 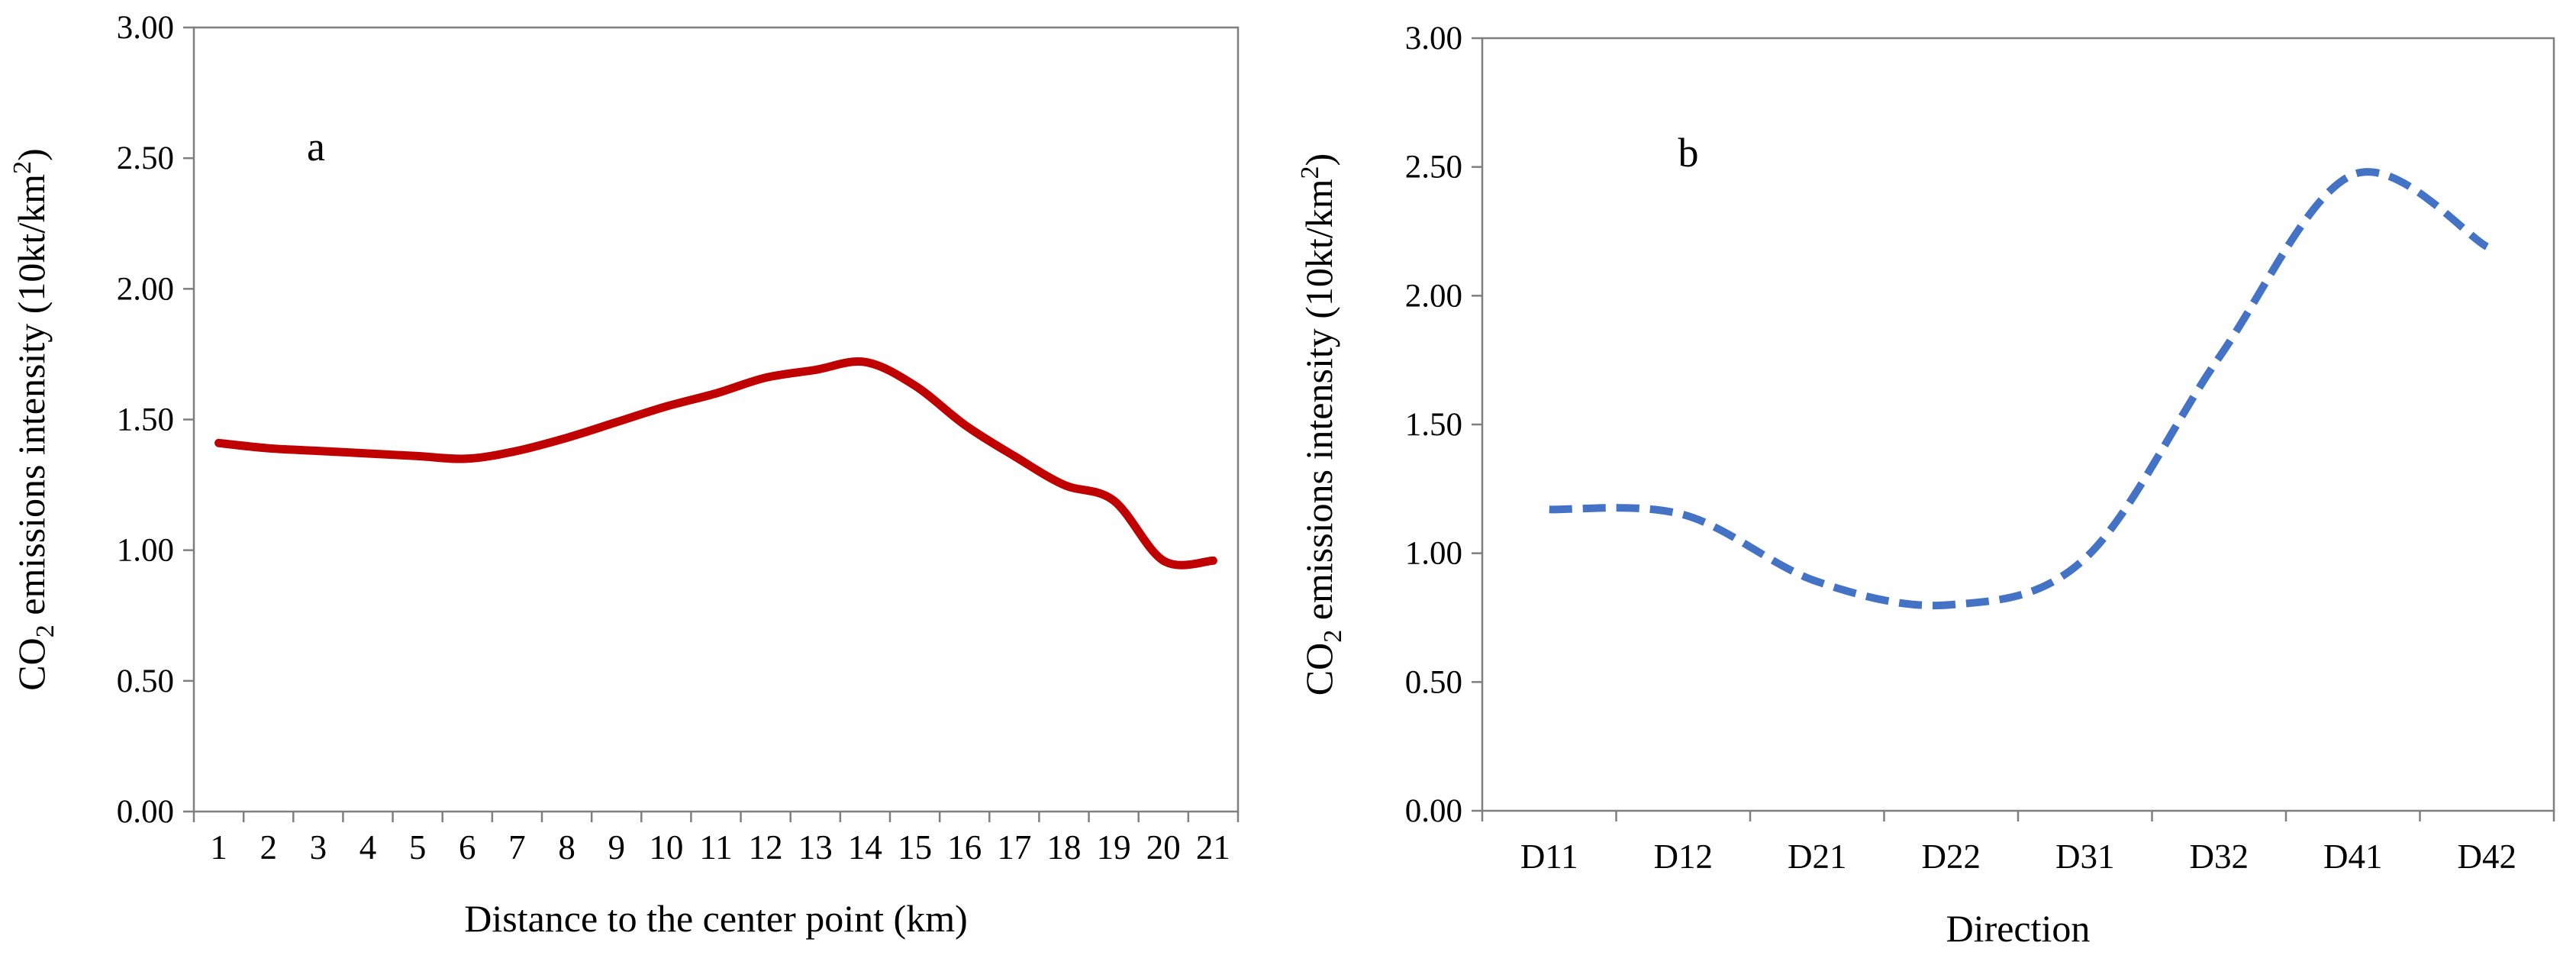 I want to click on x-tick-label: 3, so click(x=319, y=847).